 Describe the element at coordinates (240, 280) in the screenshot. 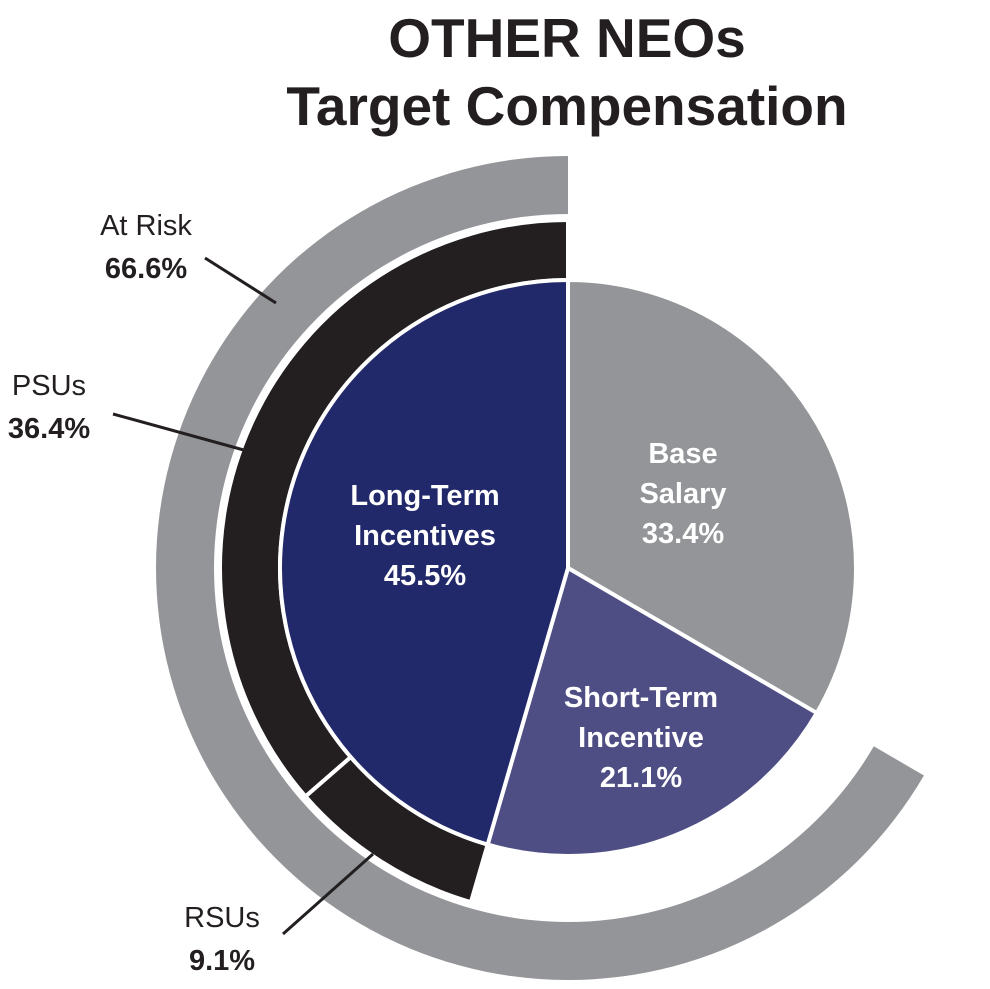

I see `leader-line-at-risk` at that location.